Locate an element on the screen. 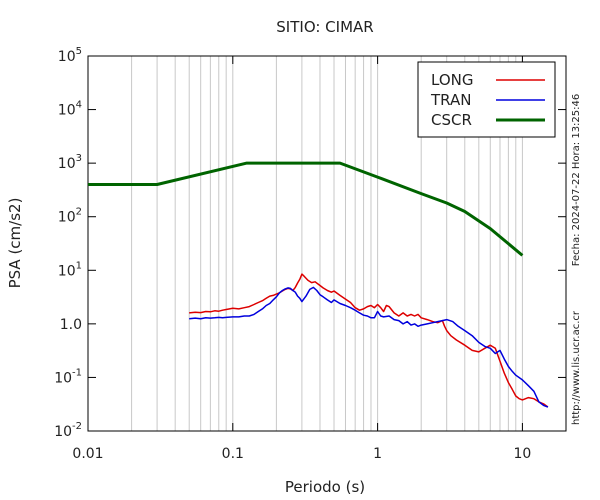 This screenshot has height=500, width=600. x-tick-label: 1 is located at coordinates (377, 454).